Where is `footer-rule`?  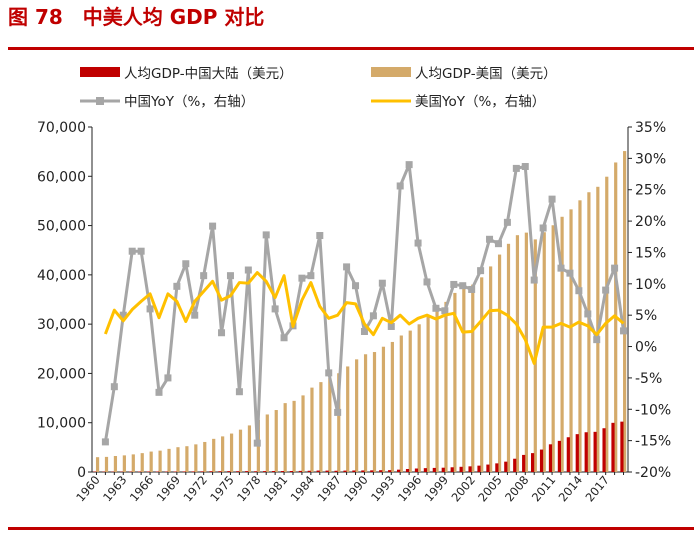 footer-rule is located at coordinates (351, 528).